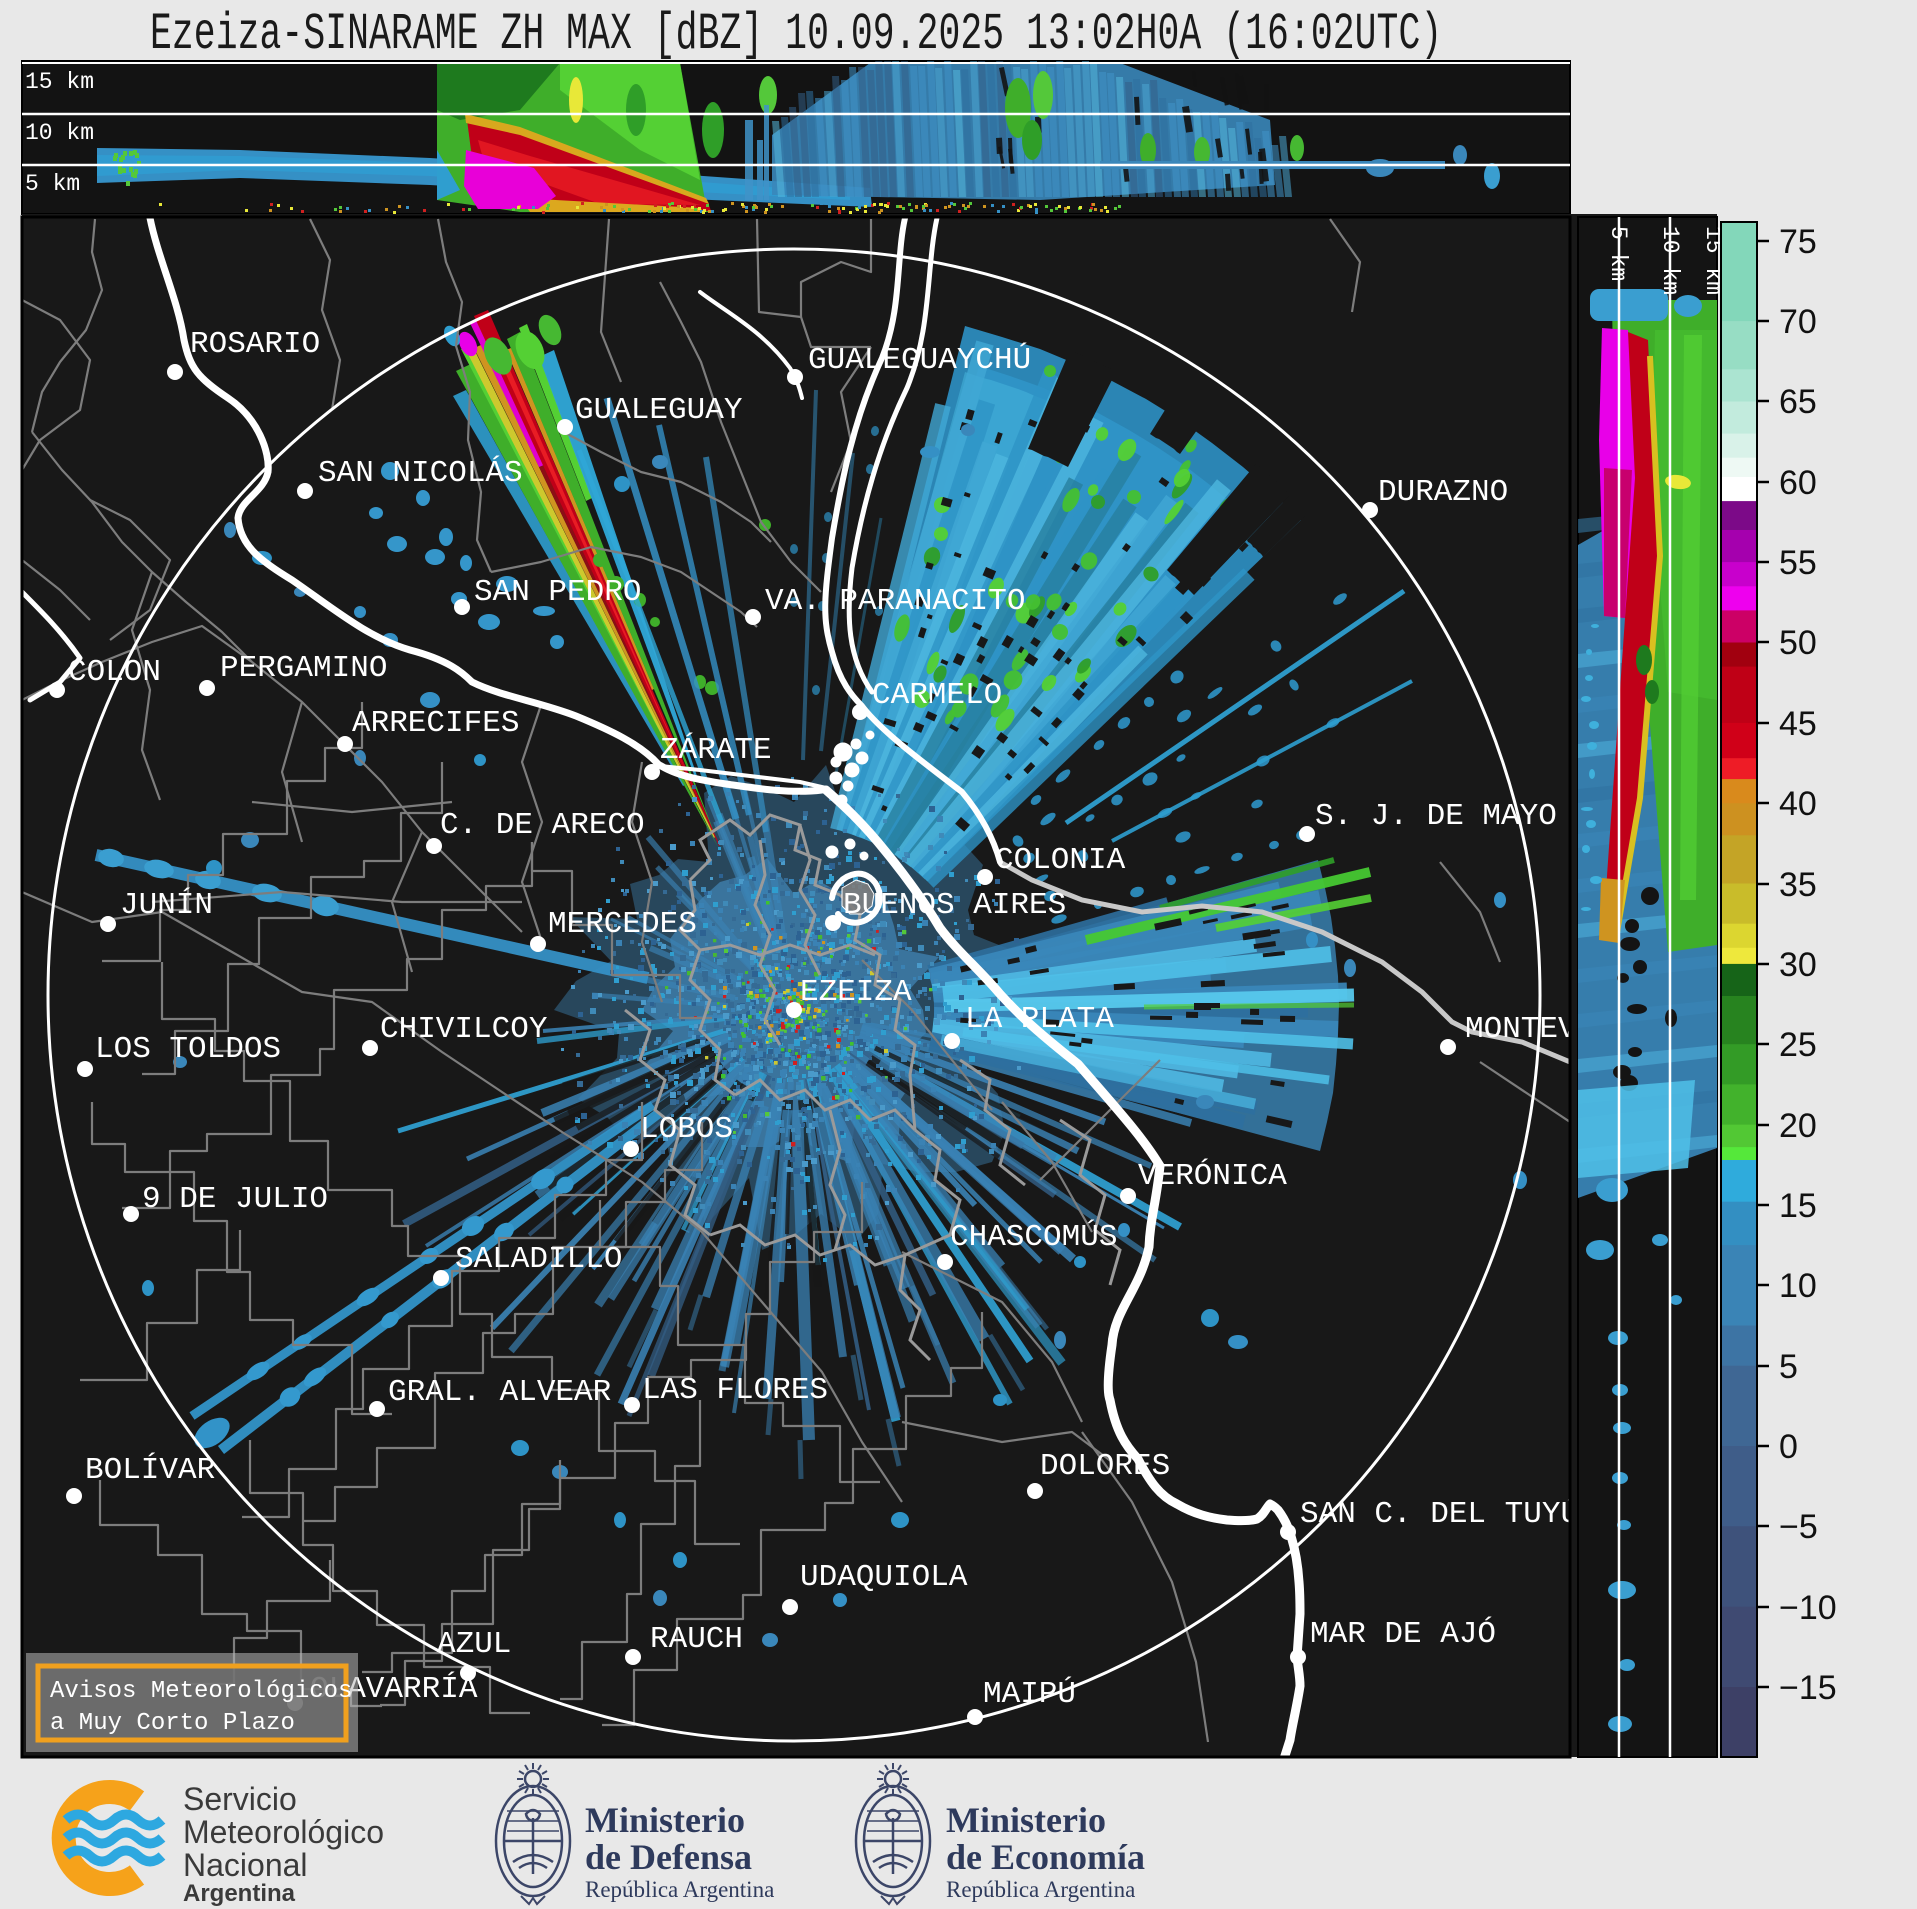  What do you see at coordinates (659, 410) in the screenshot?
I see `svg-text: GUALEGUAY` at bounding box center [659, 410].